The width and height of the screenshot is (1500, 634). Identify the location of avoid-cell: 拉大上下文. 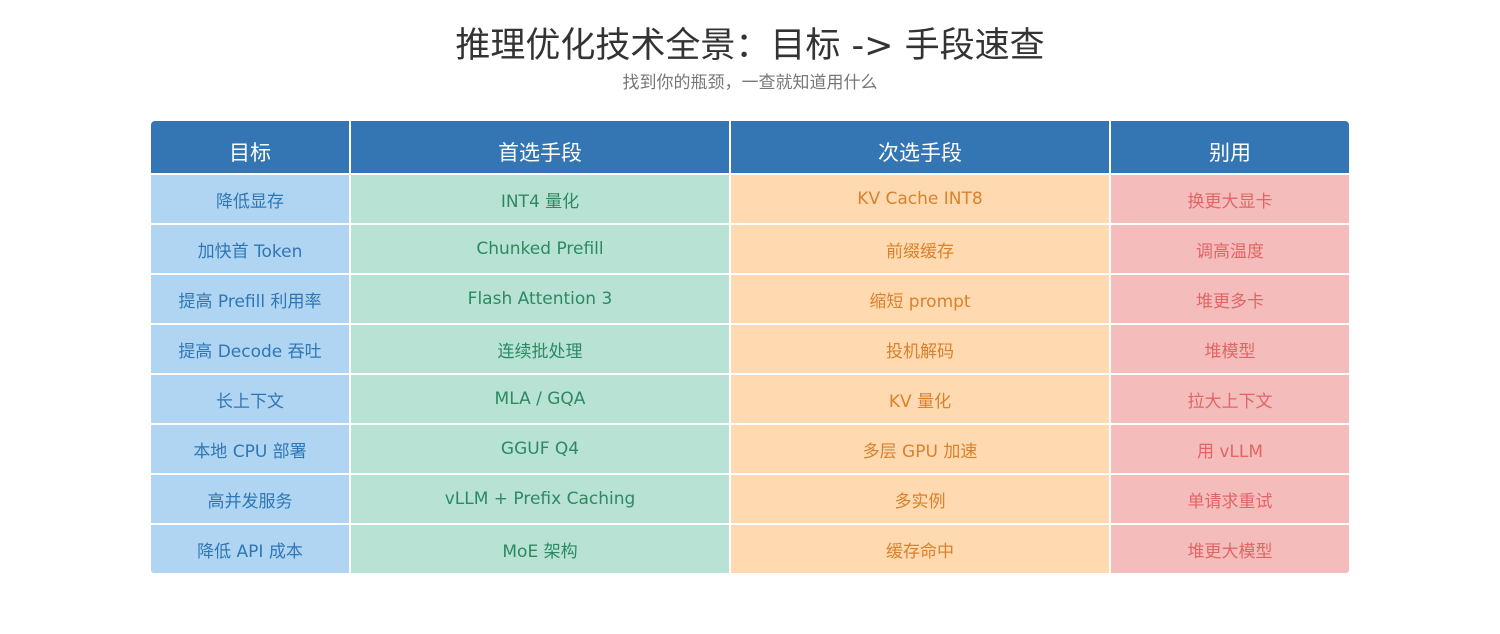
(1230, 399).